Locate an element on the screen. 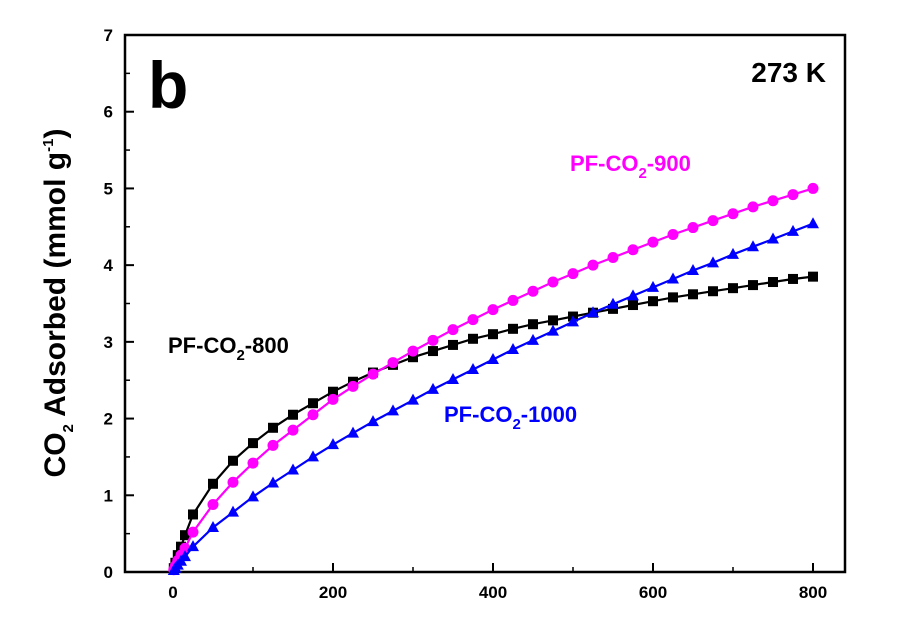 The width and height of the screenshot is (904, 620). y-axis: 0 1 2 3 4 5 6 7 is located at coordinates (119, 304).